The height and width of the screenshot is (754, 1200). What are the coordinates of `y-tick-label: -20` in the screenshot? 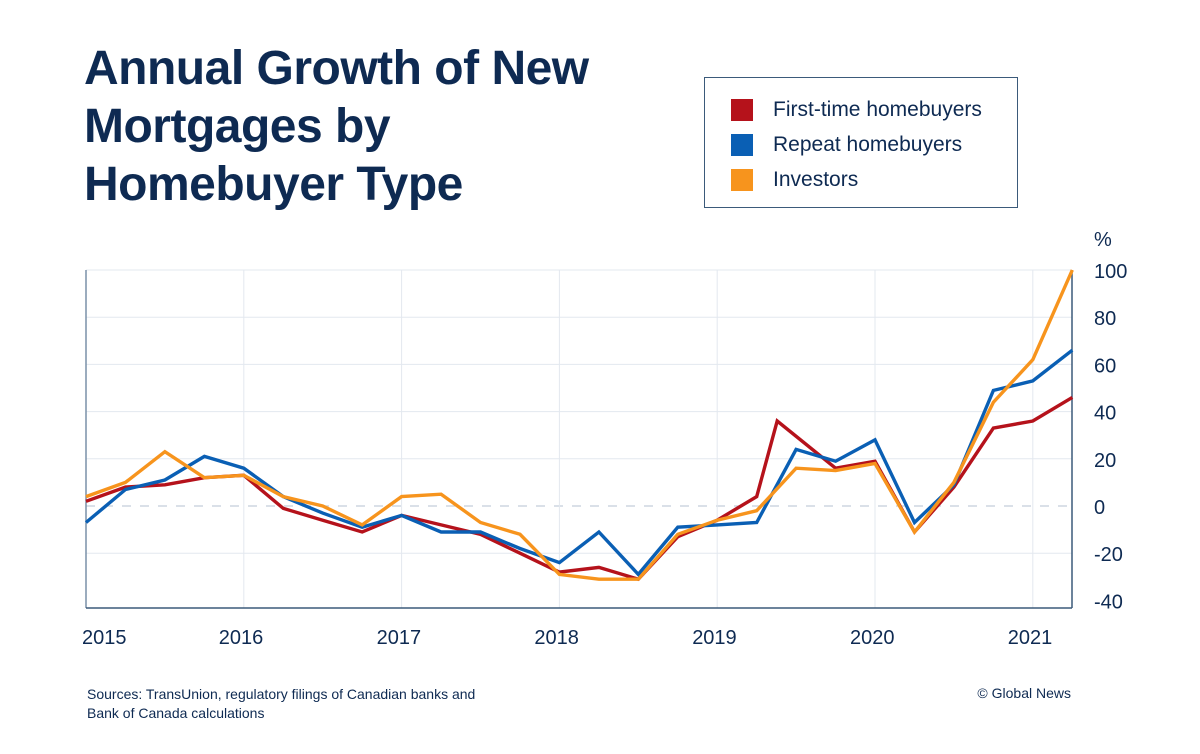 It's located at (1108, 555).